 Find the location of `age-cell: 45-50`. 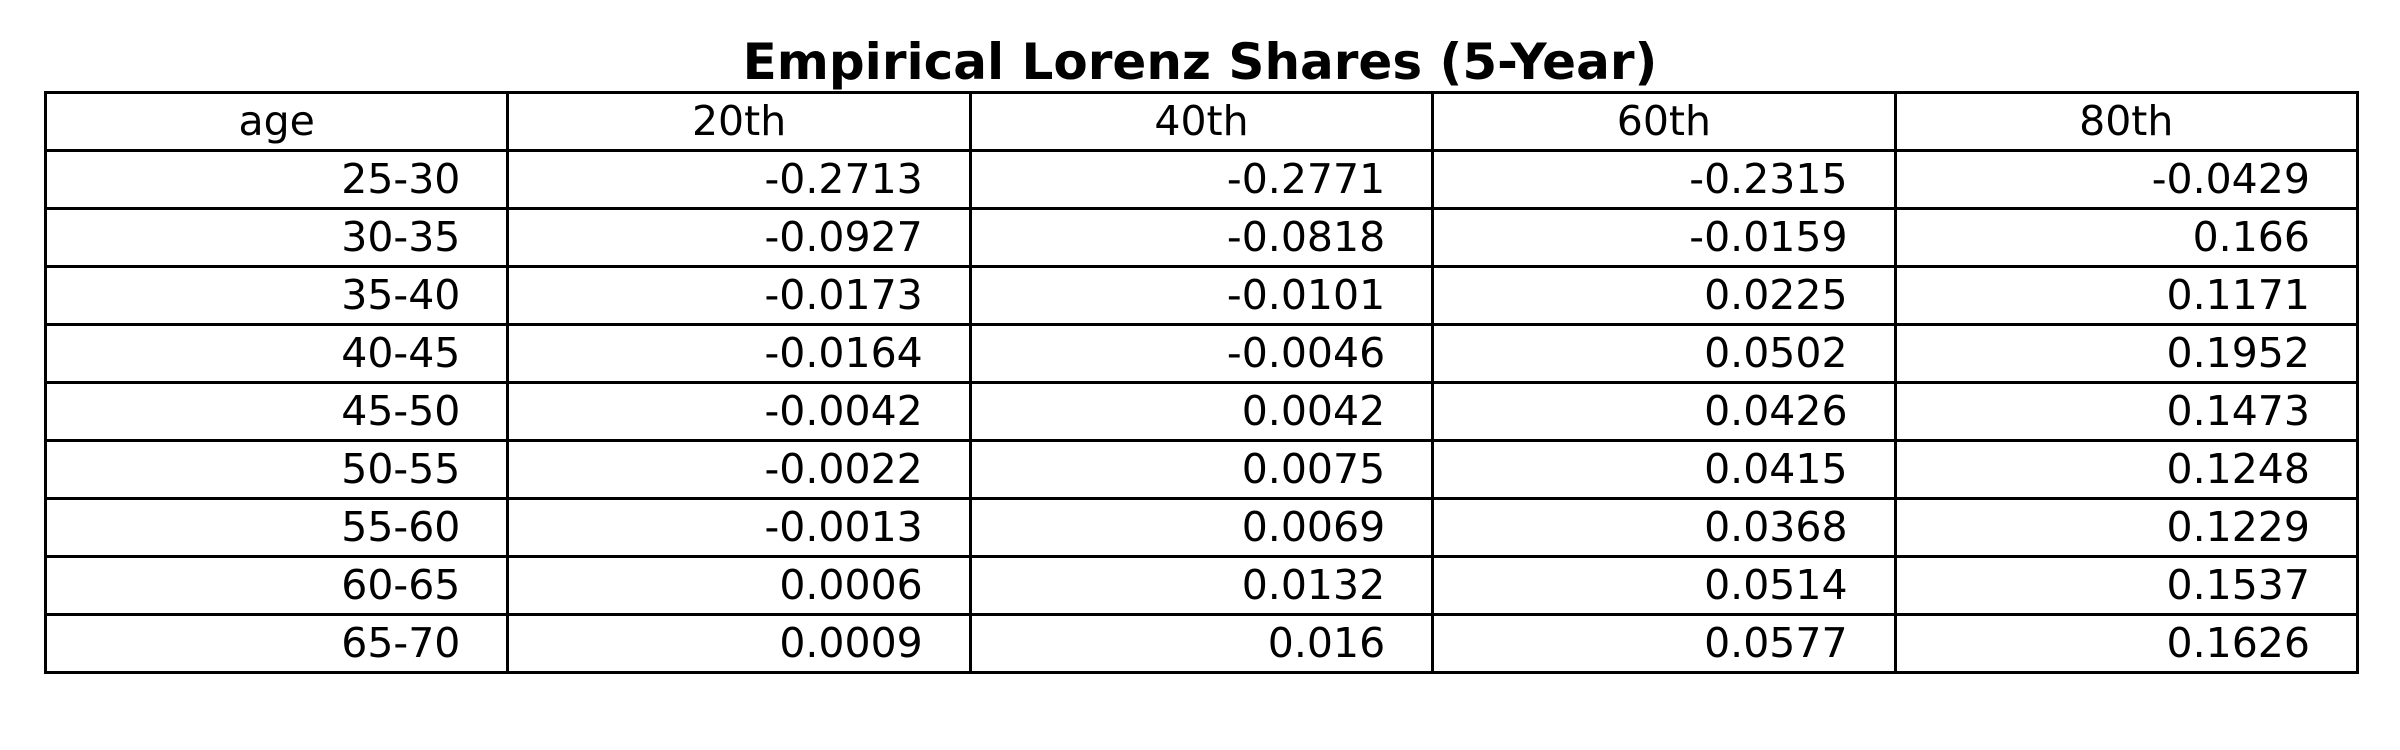

age-cell: 45-50 is located at coordinates (276, 411).